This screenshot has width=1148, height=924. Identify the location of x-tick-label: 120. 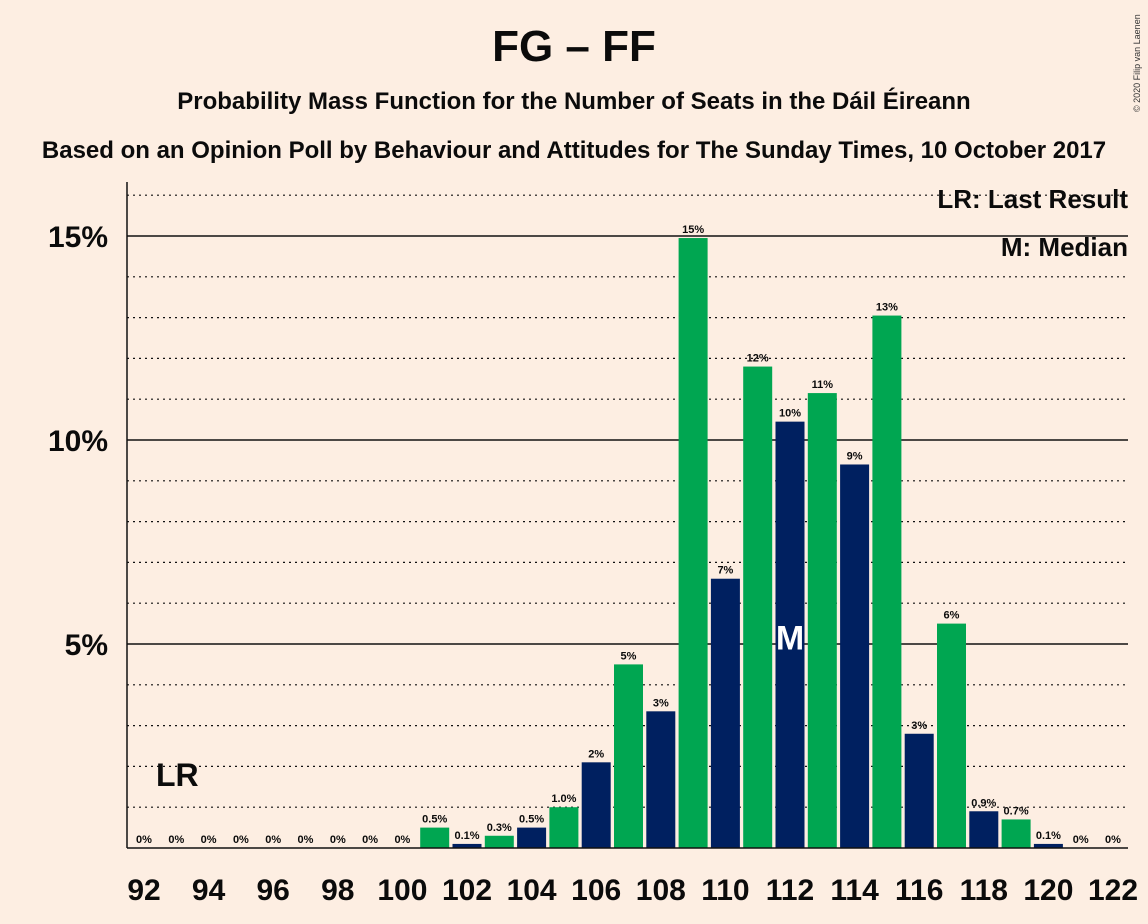
(1048, 890).